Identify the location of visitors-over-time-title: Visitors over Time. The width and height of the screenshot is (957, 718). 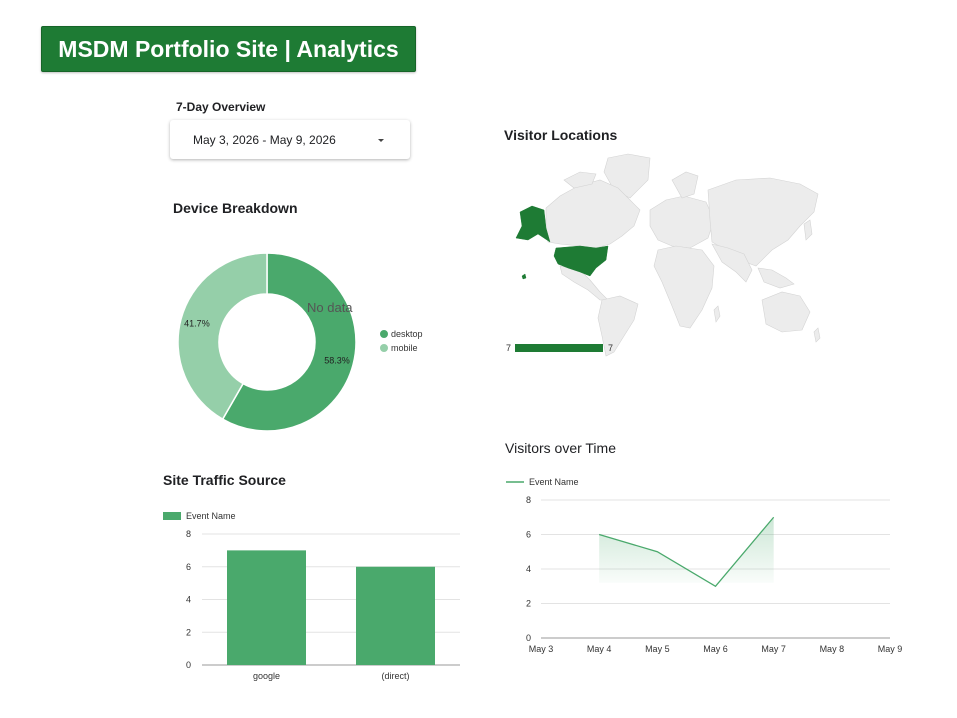
(560, 448).